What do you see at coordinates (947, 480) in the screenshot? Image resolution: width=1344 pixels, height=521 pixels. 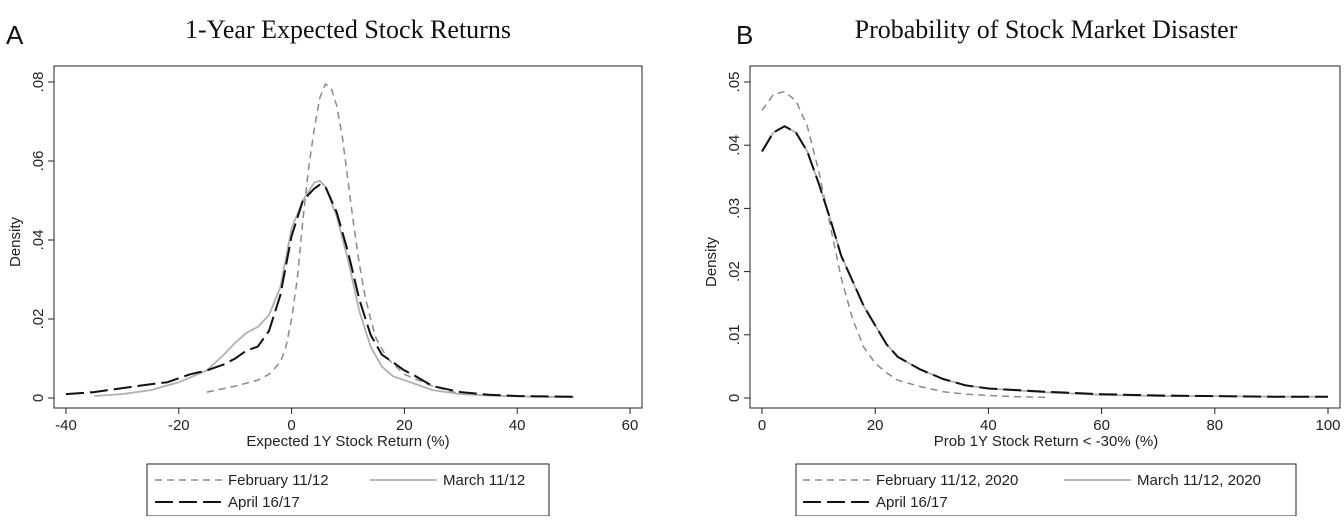 I see `legend-label-february: February 11/12, 2020` at bounding box center [947, 480].